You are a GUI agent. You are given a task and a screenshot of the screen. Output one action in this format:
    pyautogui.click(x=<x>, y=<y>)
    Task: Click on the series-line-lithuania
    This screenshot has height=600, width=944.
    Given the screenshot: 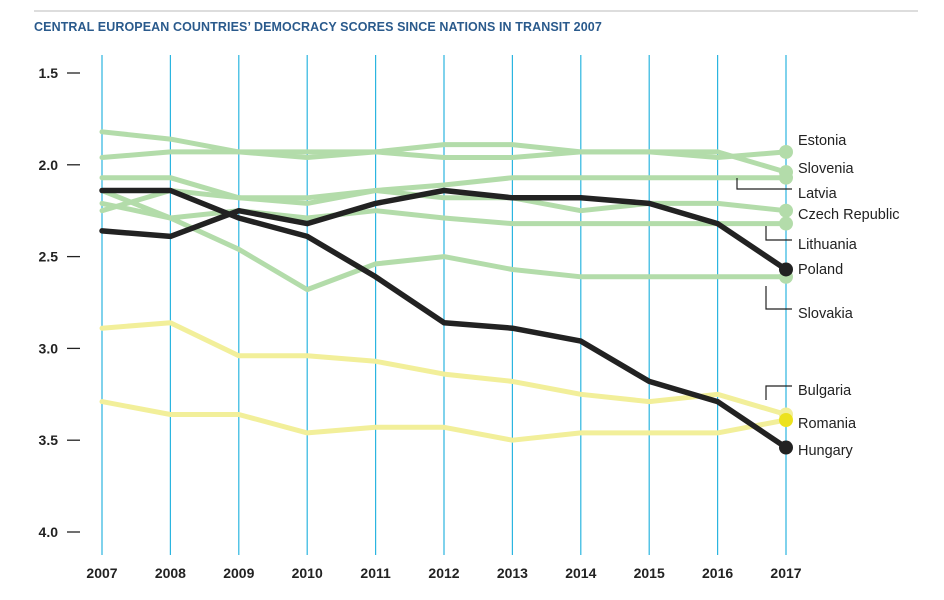 What is the action you would take?
    pyautogui.click(x=444, y=213)
    